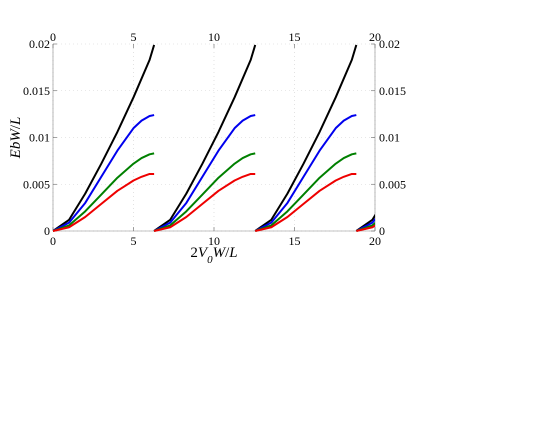 The height and width of the screenshot is (426, 545). I want to click on y-tick-label-left: 0.02, so click(39, 44).